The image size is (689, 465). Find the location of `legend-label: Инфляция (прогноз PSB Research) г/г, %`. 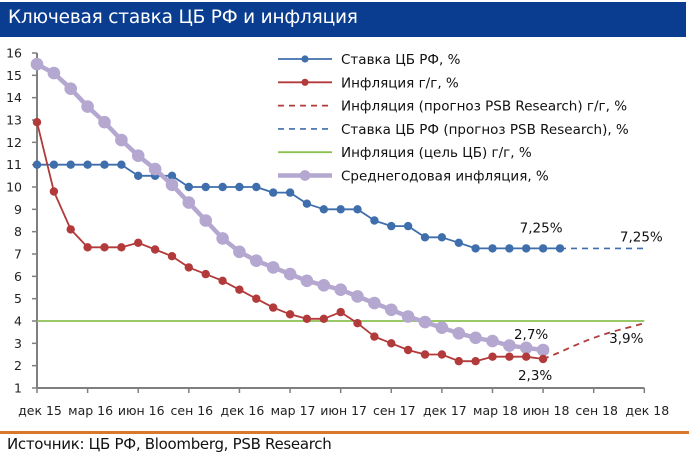

legend-label: Инфляция (прогноз PSB Research) г/г, % is located at coordinates (484, 107).